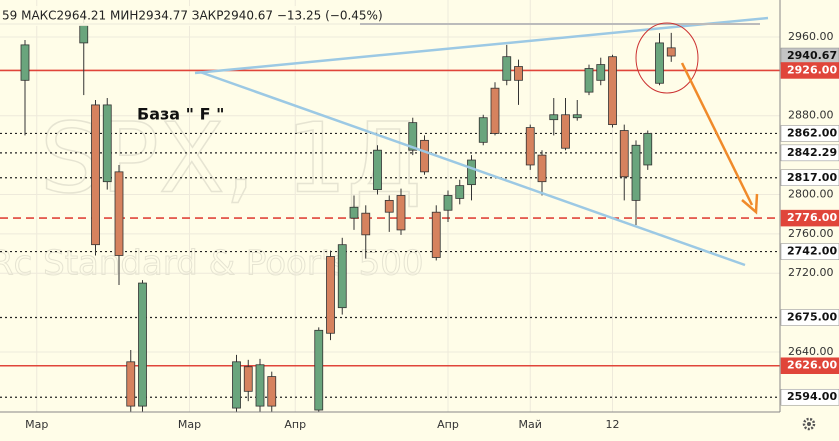 The height and width of the screenshot is (441, 839). I want to click on y-tick-label: 2640.00, so click(811, 351).